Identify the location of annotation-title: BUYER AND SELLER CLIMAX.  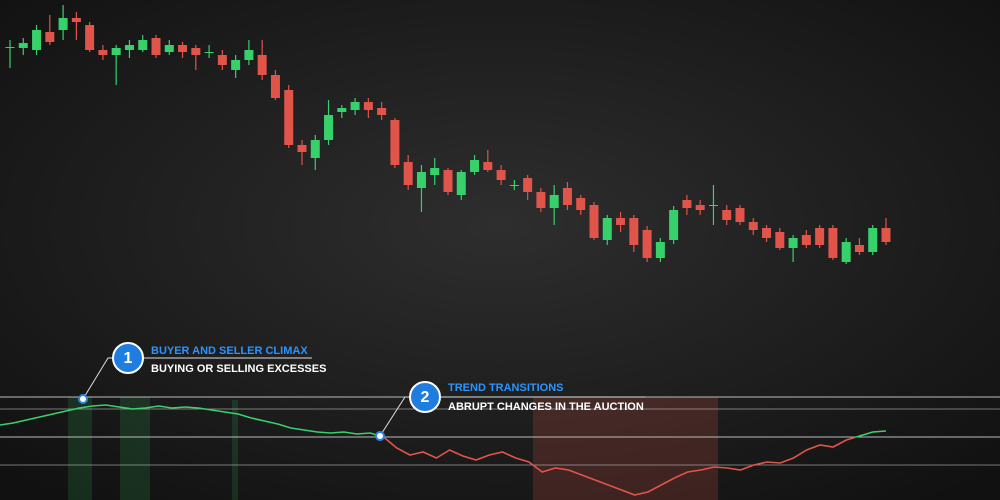
(229, 351).